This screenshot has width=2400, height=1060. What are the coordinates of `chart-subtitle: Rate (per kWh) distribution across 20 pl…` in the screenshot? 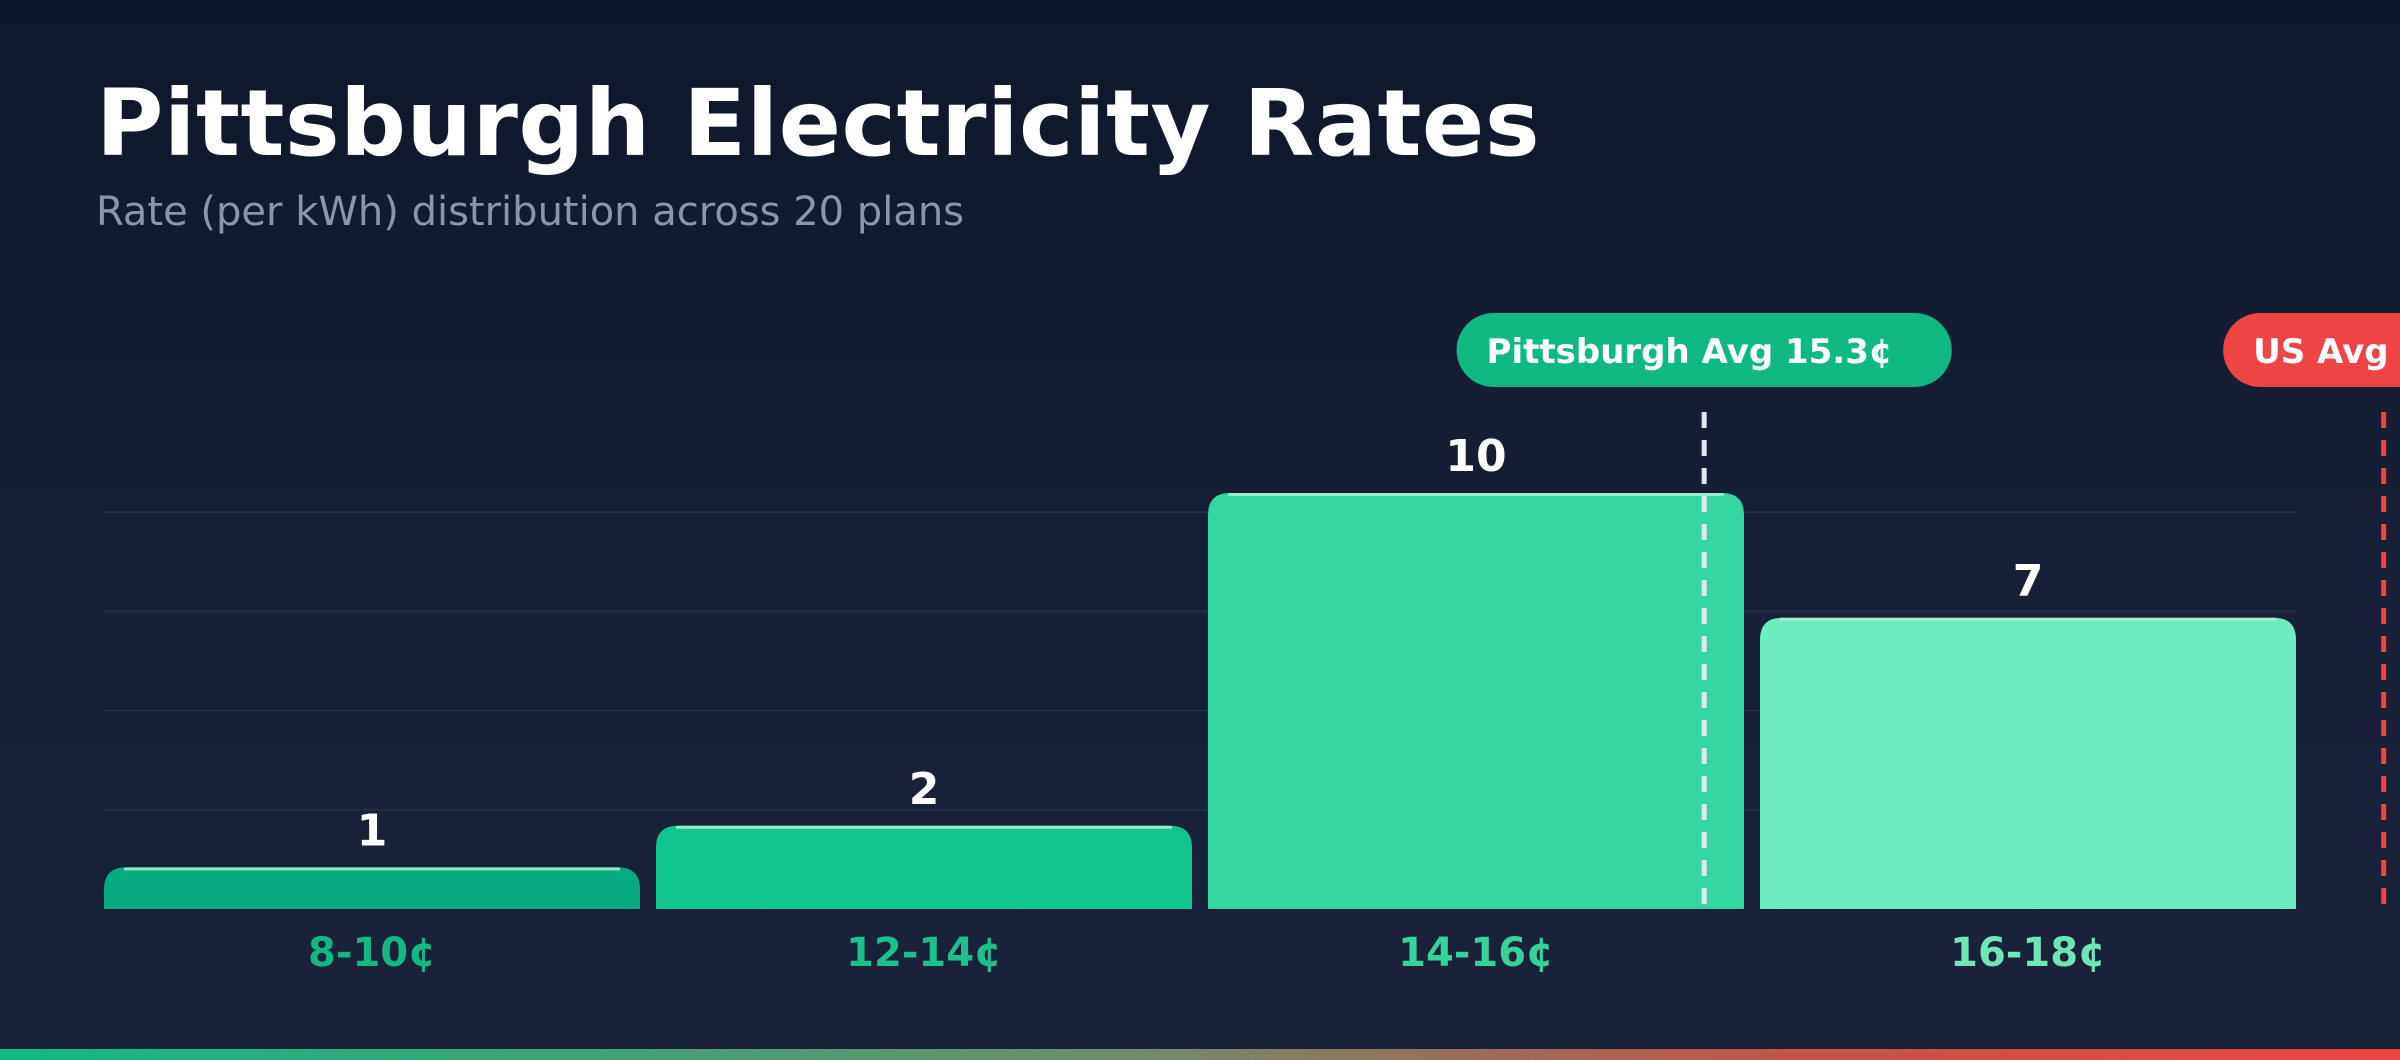 It's located at (530, 212).